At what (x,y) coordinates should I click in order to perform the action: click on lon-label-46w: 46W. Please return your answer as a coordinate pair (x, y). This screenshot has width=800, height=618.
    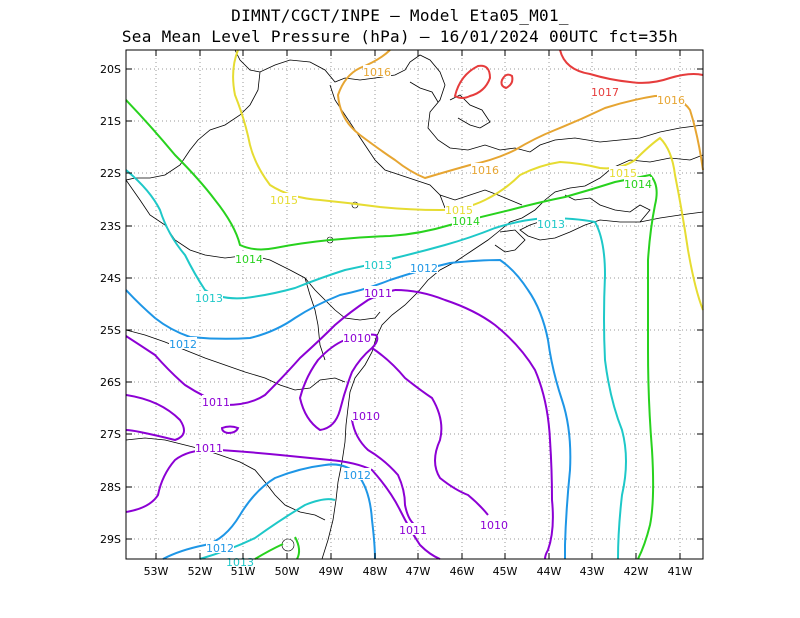
    Looking at the image, I should click on (462, 571).